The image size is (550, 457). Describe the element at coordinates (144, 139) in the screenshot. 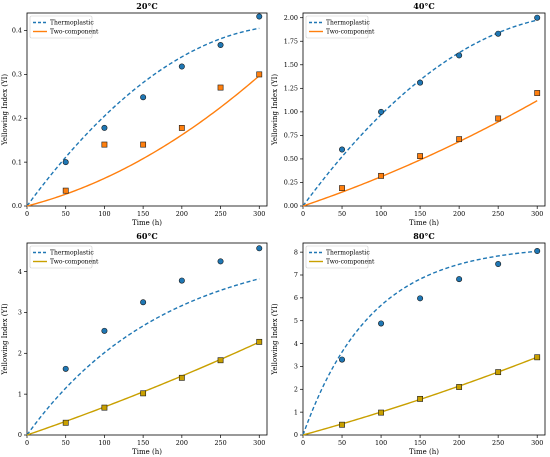

I see `series-two-component` at that location.